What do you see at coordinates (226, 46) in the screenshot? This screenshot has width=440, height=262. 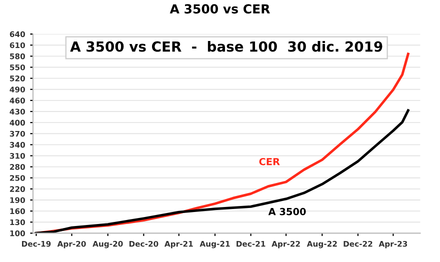 I see `chart-subtitle: A 3500 vs CER - base 100 30 dic. 2019` at bounding box center [226, 46].